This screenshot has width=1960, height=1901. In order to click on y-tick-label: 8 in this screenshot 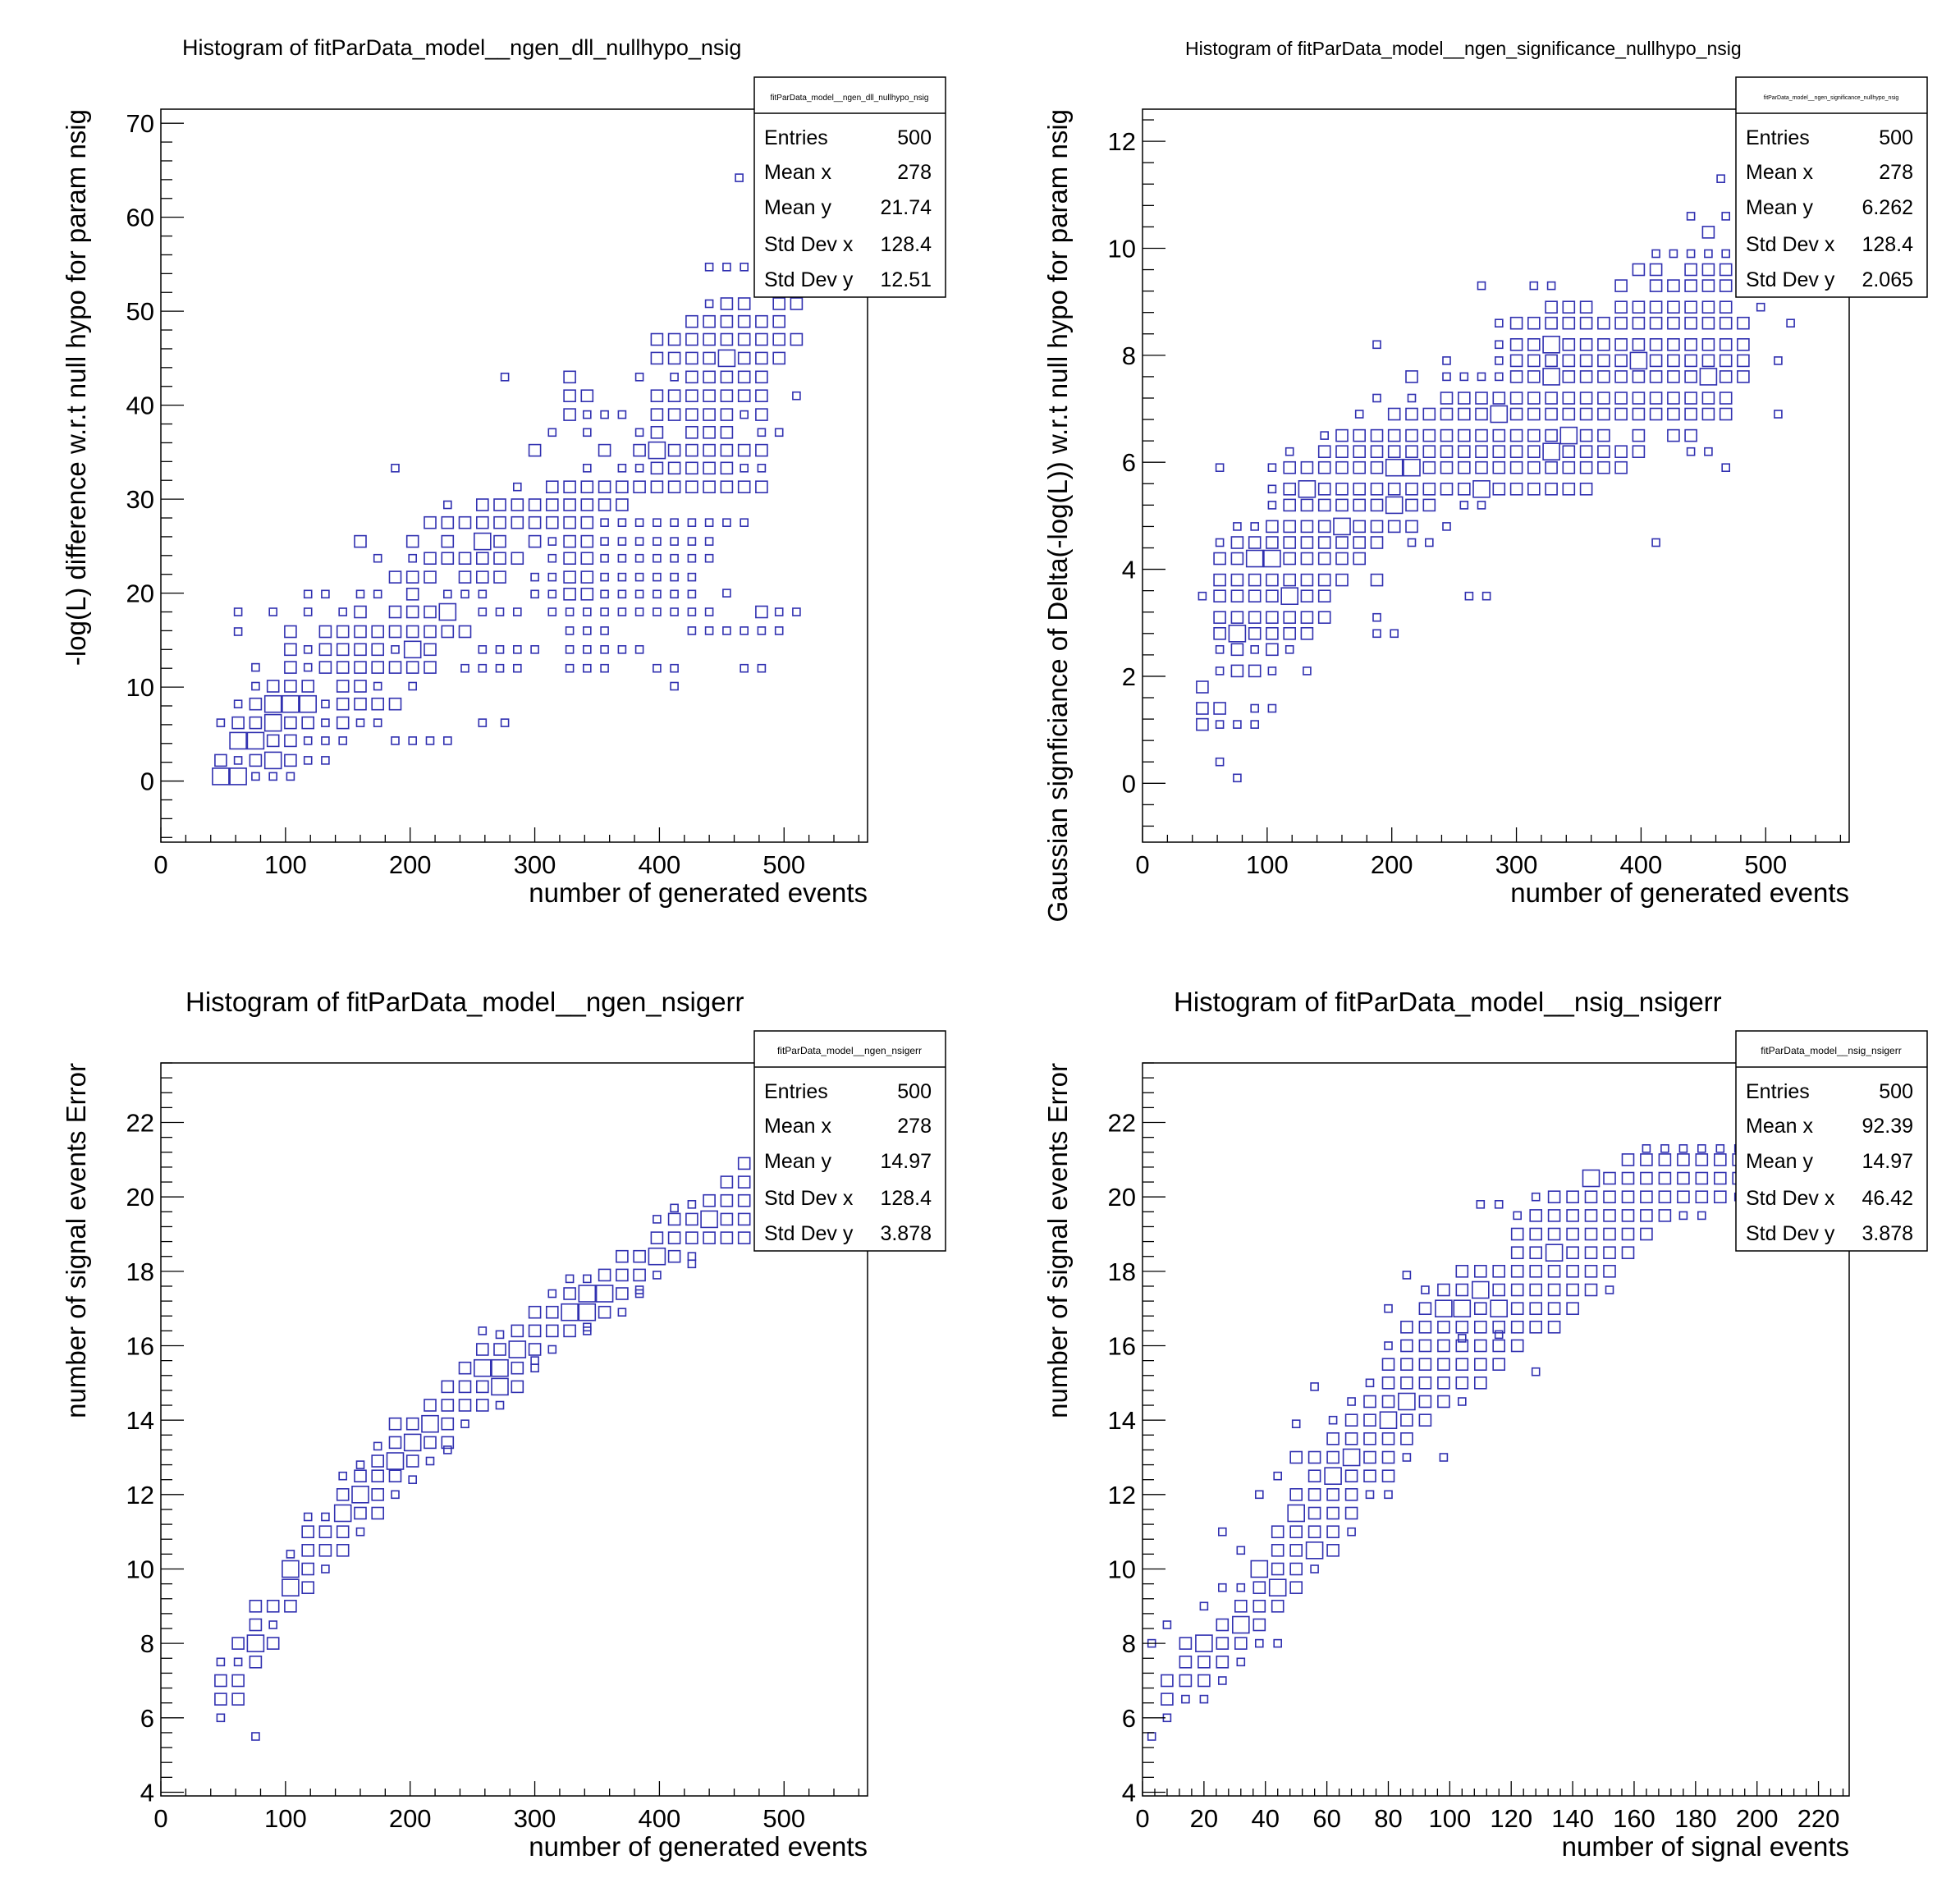, I will do `click(1129, 1643)`.